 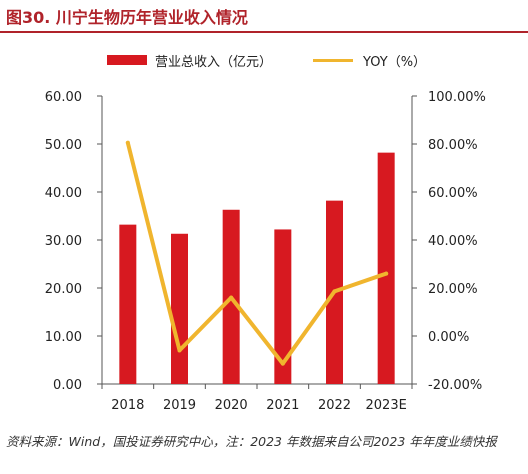 What do you see at coordinates (127, 405) in the screenshot?
I see `x-tick-label: 2018` at bounding box center [127, 405].